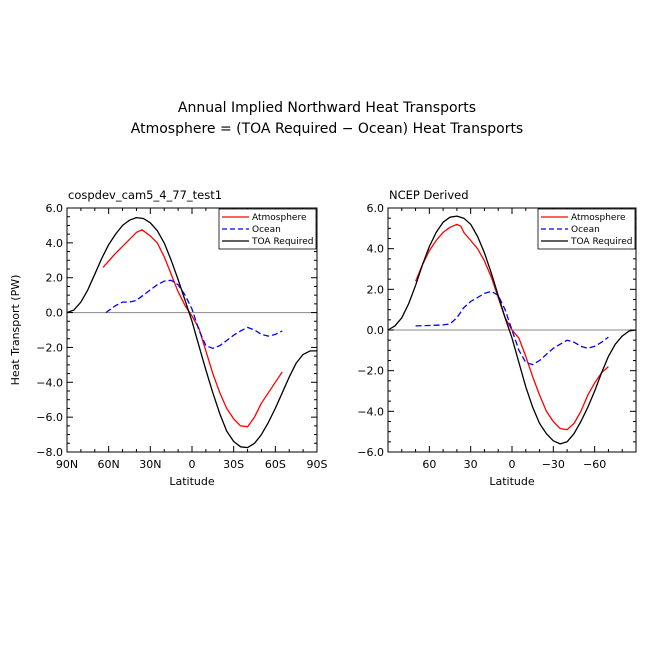  I want to click on x-tick-label: −60, so click(594, 464).